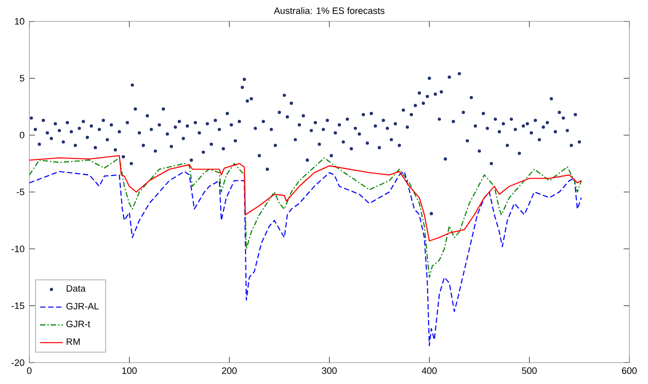 This screenshot has width=648, height=384. I want to click on y-tick-label: -20, so click(18, 362).